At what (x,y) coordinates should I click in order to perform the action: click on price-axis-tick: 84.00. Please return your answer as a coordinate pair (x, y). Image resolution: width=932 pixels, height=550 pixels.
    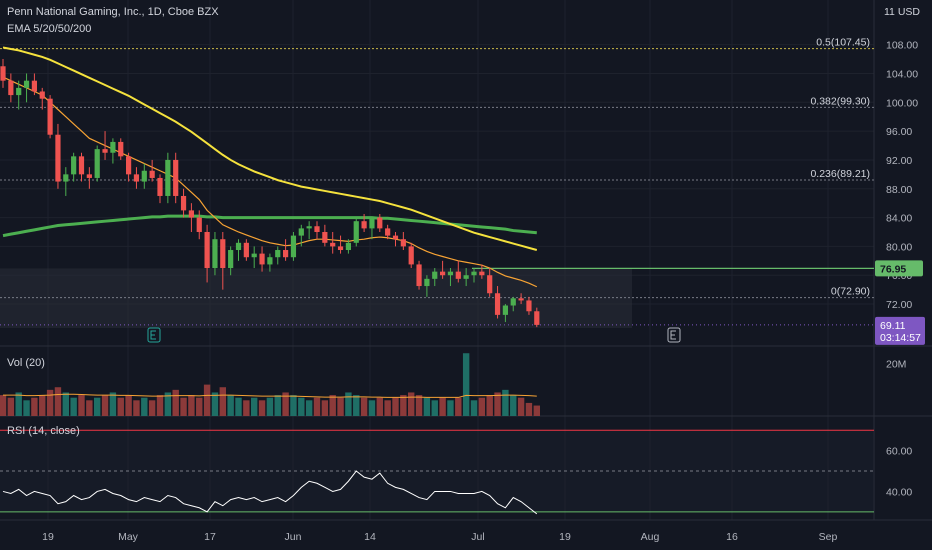
    Looking at the image, I should click on (899, 219).